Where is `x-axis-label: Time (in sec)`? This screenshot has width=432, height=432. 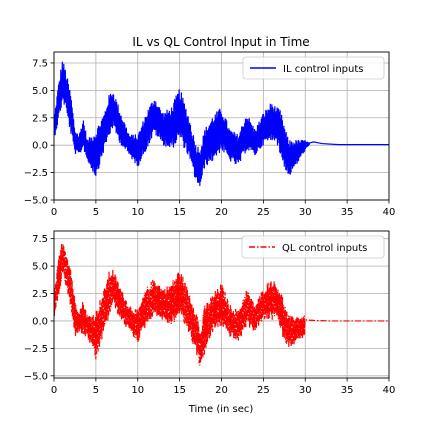
x-axis-label: Time (in sec) is located at coordinates (221, 409).